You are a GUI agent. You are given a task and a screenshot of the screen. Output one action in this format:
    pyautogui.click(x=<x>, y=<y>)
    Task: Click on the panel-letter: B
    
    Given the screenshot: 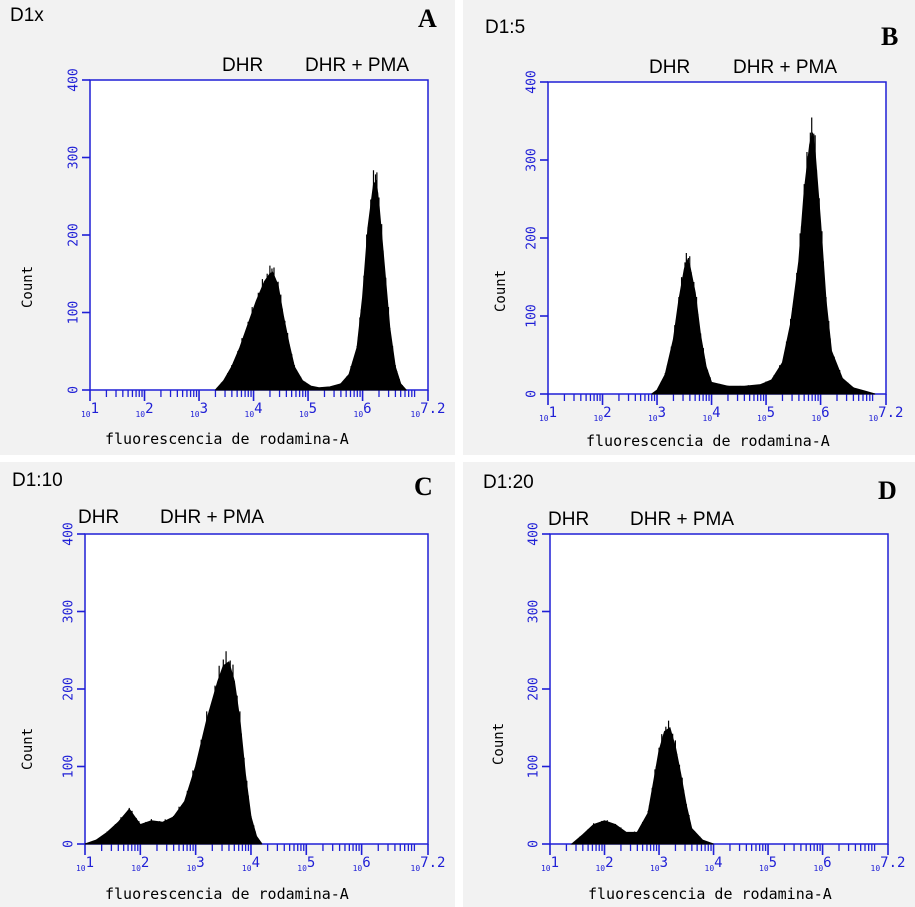 What is the action you would take?
    pyautogui.click(x=890, y=36)
    